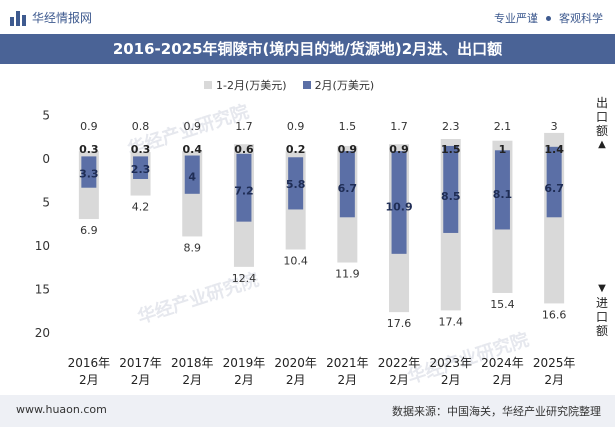 Image resolution: width=615 pixels, height=427 pixels. I want to click on brand: 华经情报网, so click(51, 17).